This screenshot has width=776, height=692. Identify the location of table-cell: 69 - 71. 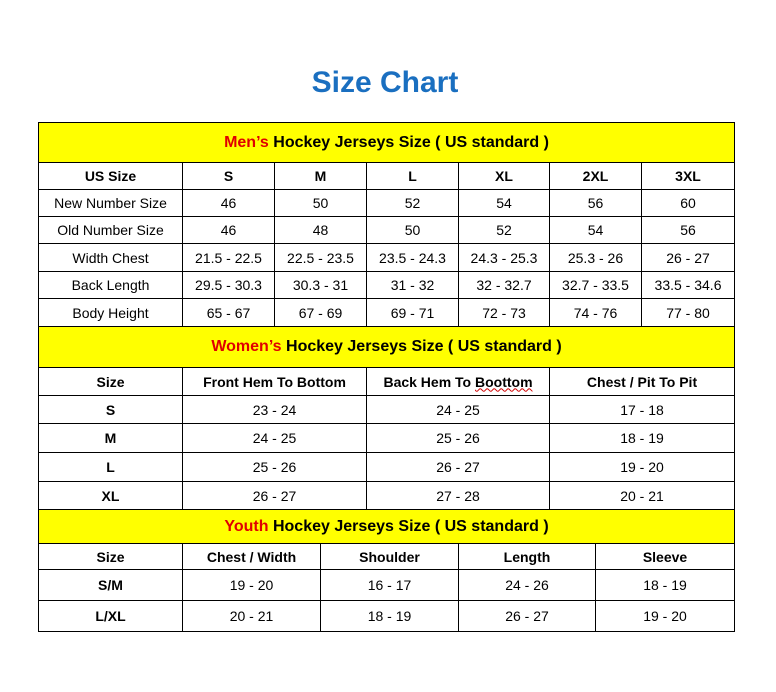
(412, 312).